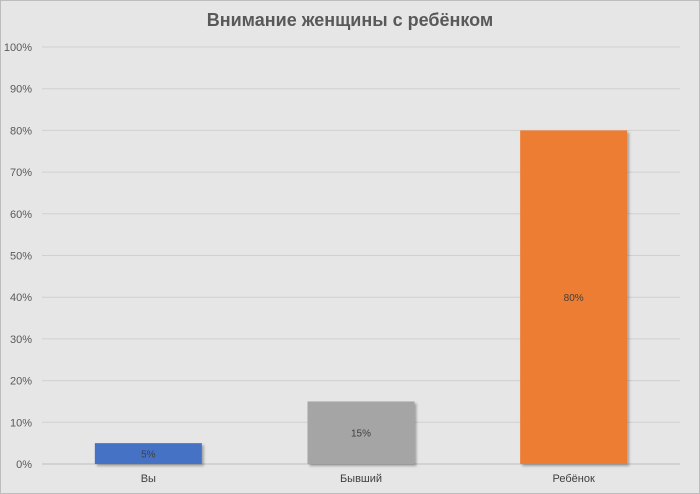  What do you see at coordinates (21, 90) in the screenshot?
I see `y-tick-label: 90%` at bounding box center [21, 90].